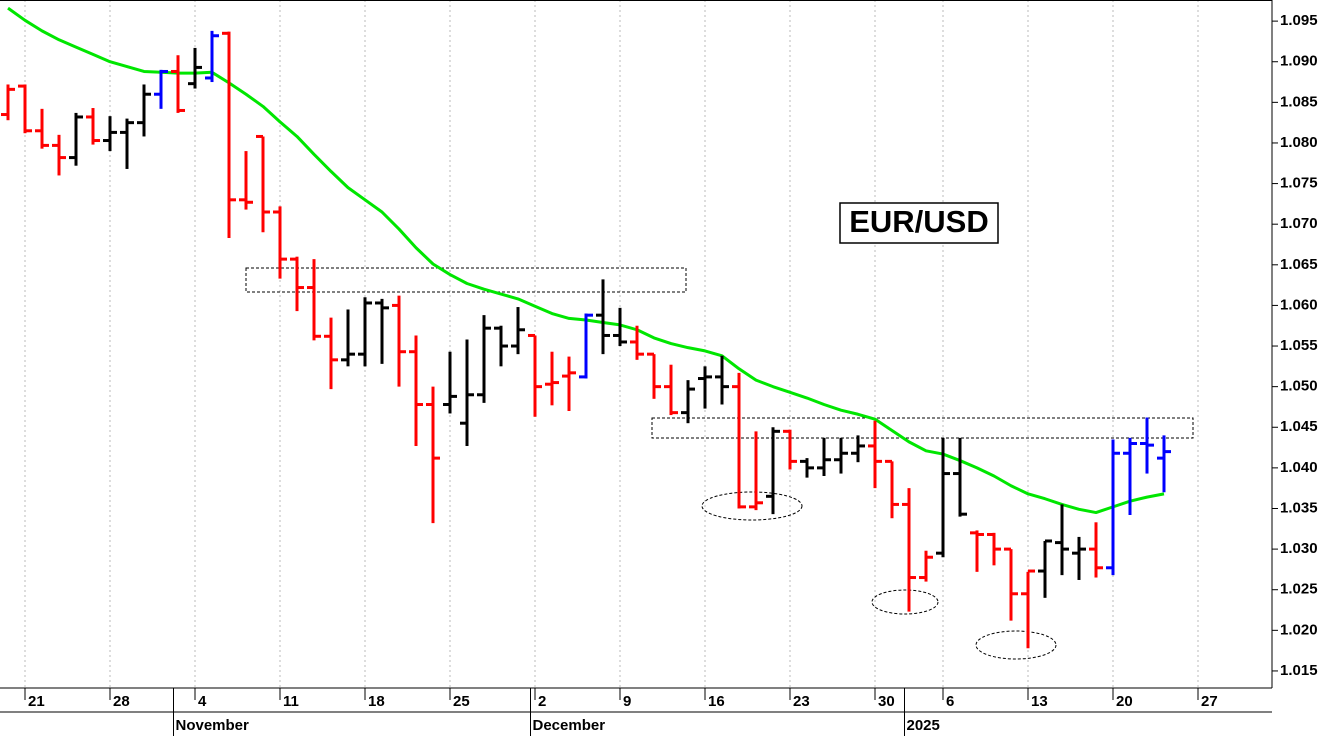 The image size is (1342, 736). Describe the element at coordinates (569, 725) in the screenshot. I see `x-group-label: December` at that location.